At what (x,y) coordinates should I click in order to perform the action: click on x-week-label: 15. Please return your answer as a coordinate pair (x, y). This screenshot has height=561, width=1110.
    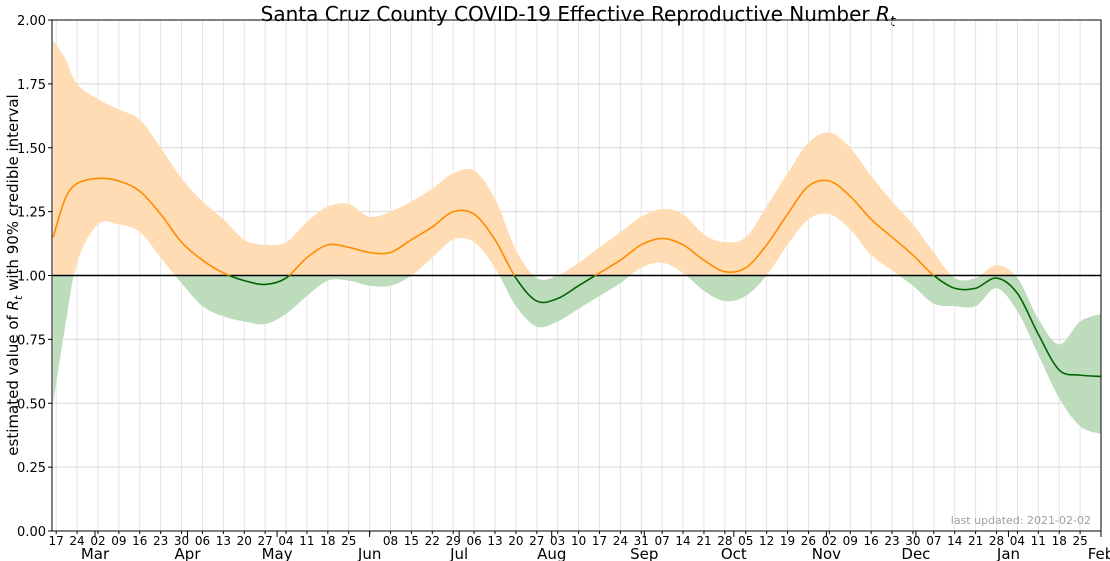
    Looking at the image, I should click on (411, 541).